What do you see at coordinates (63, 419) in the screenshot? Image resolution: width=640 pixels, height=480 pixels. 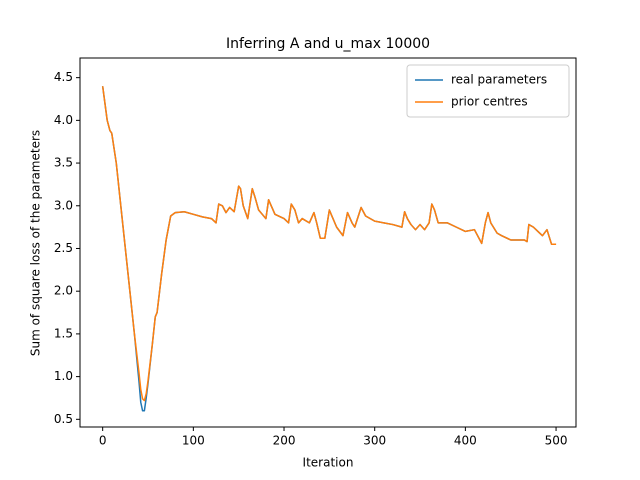 I see `y-tick-label: 0.5` at bounding box center [63, 419].